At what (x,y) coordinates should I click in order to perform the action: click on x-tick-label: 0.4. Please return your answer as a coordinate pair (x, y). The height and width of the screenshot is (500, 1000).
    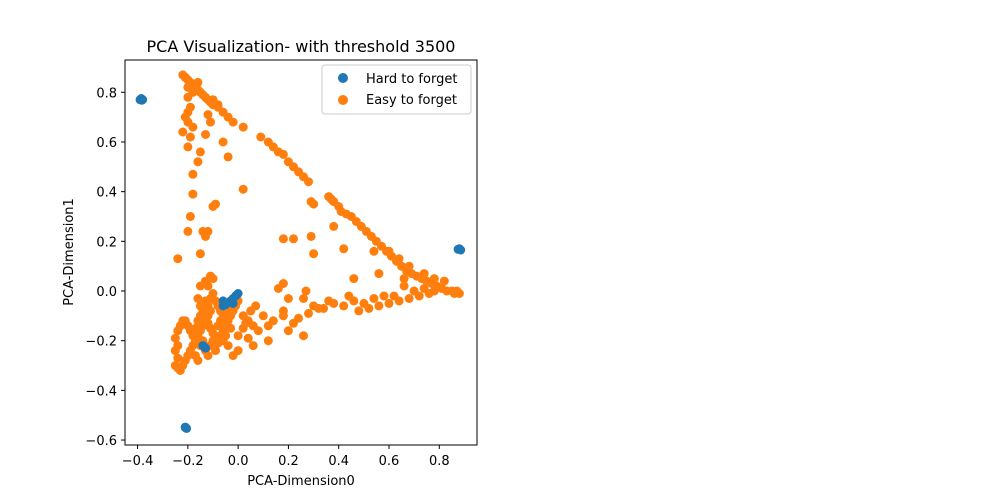
    Looking at the image, I should click on (338, 461).